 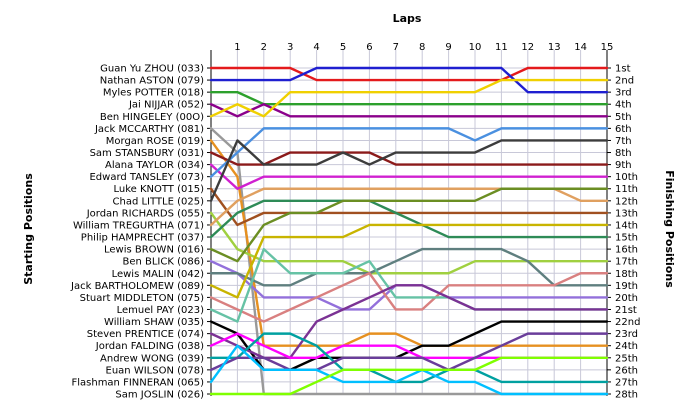 What do you see at coordinates (149, 129) in the screenshot?
I see `starting-position-label-6: Jack MCCARTHY (081)` at bounding box center [149, 129].